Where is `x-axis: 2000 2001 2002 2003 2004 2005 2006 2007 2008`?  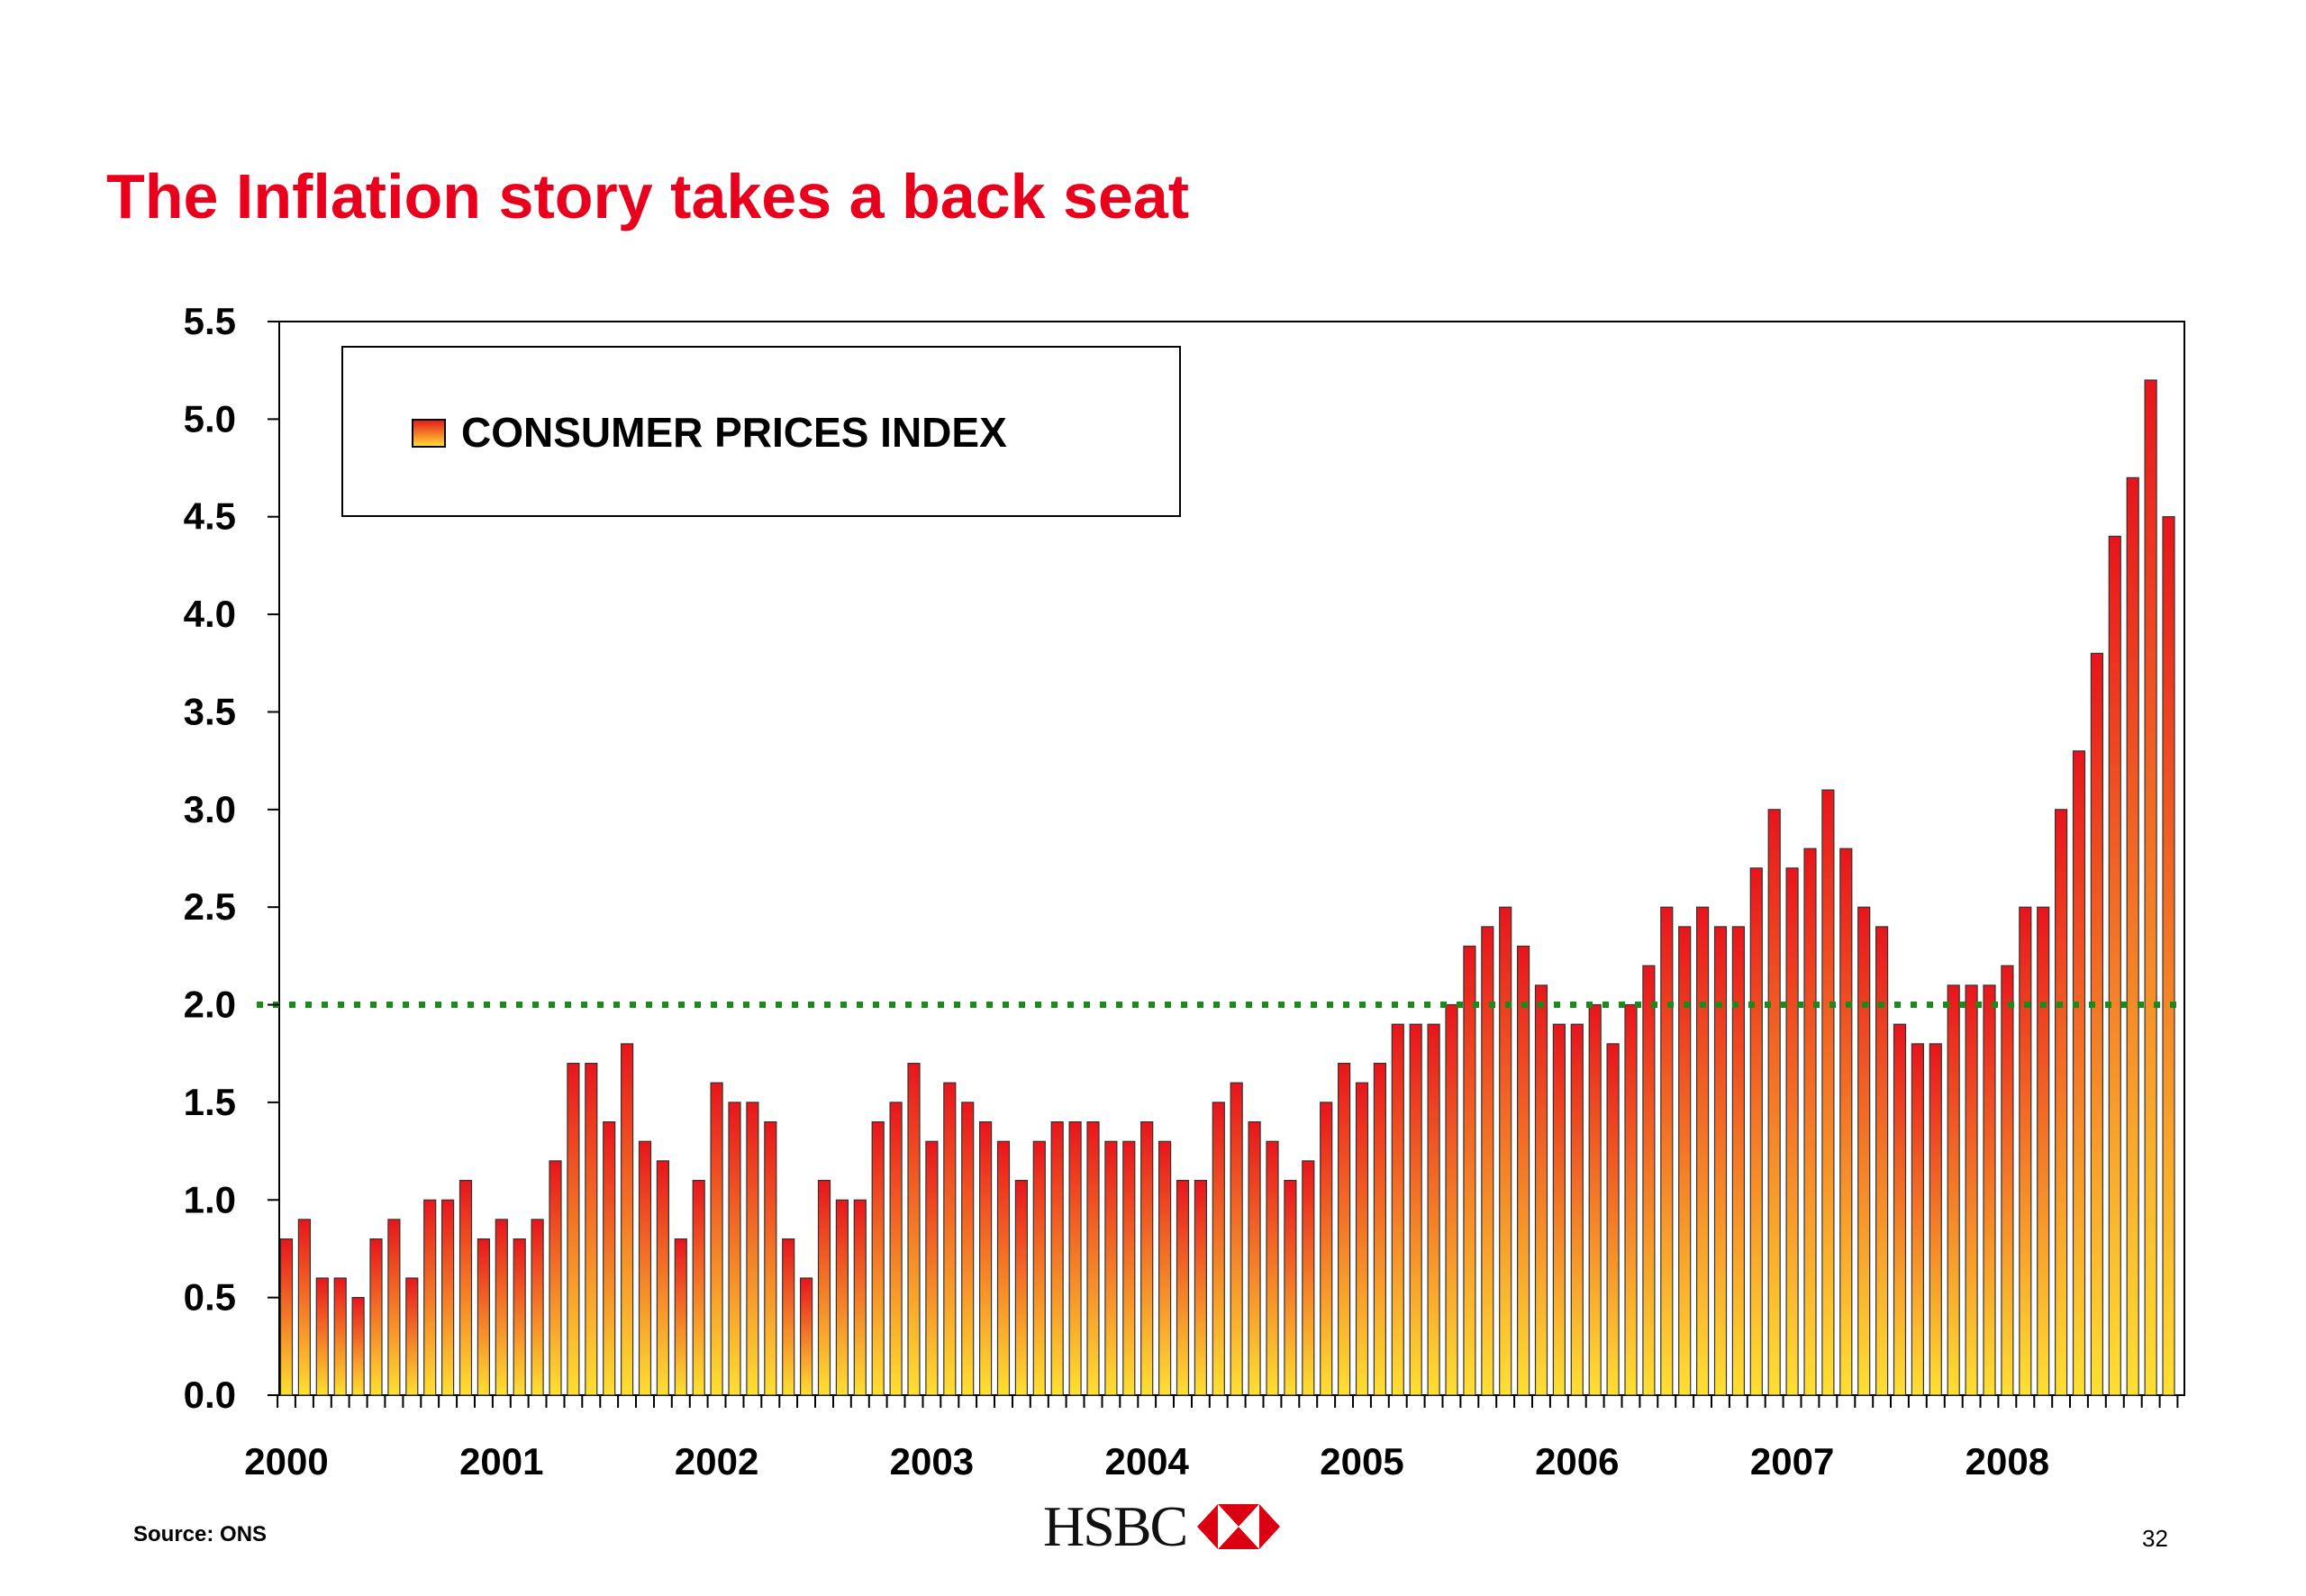
x-axis: 2000 2001 2002 2003 2004 2005 2006 2007 2008 is located at coordinates (1211, 1436).